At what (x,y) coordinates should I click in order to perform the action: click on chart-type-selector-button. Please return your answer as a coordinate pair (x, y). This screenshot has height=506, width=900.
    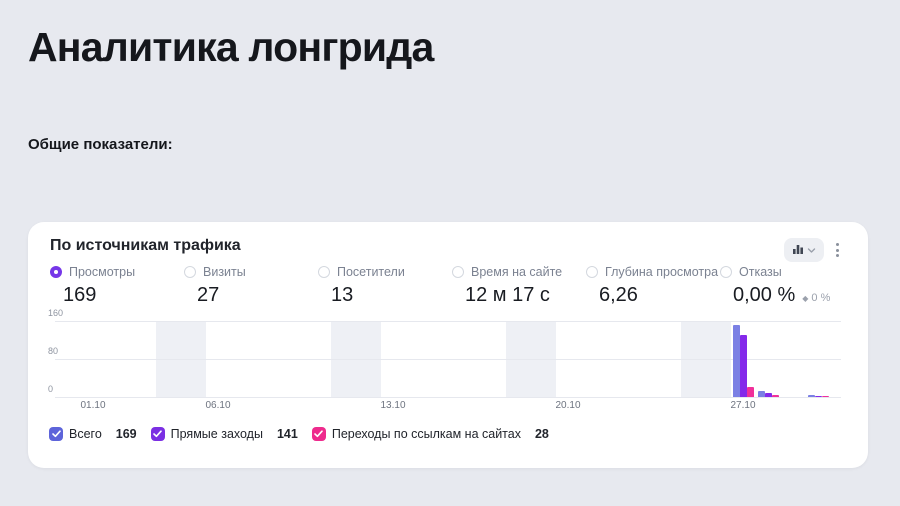
    Looking at the image, I should click on (804, 250).